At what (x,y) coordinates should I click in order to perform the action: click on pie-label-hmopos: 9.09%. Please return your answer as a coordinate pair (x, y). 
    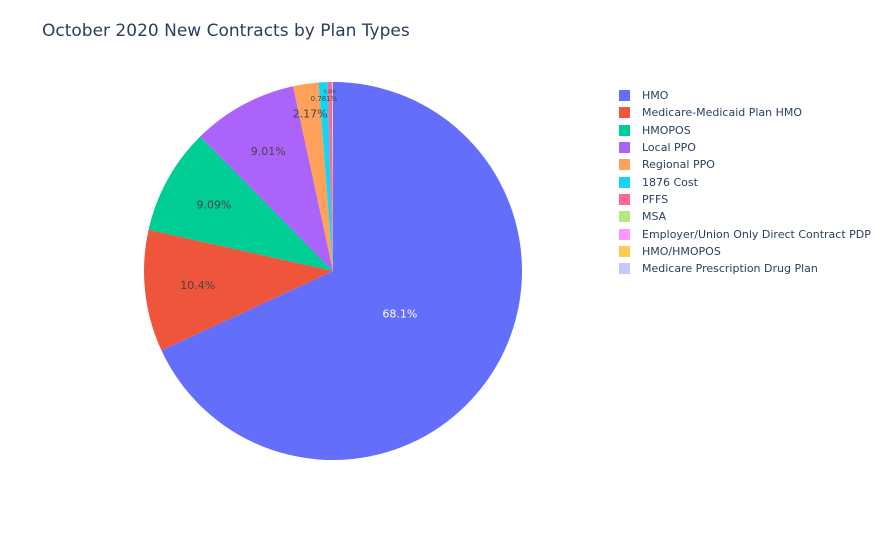
    Looking at the image, I should click on (213, 205).